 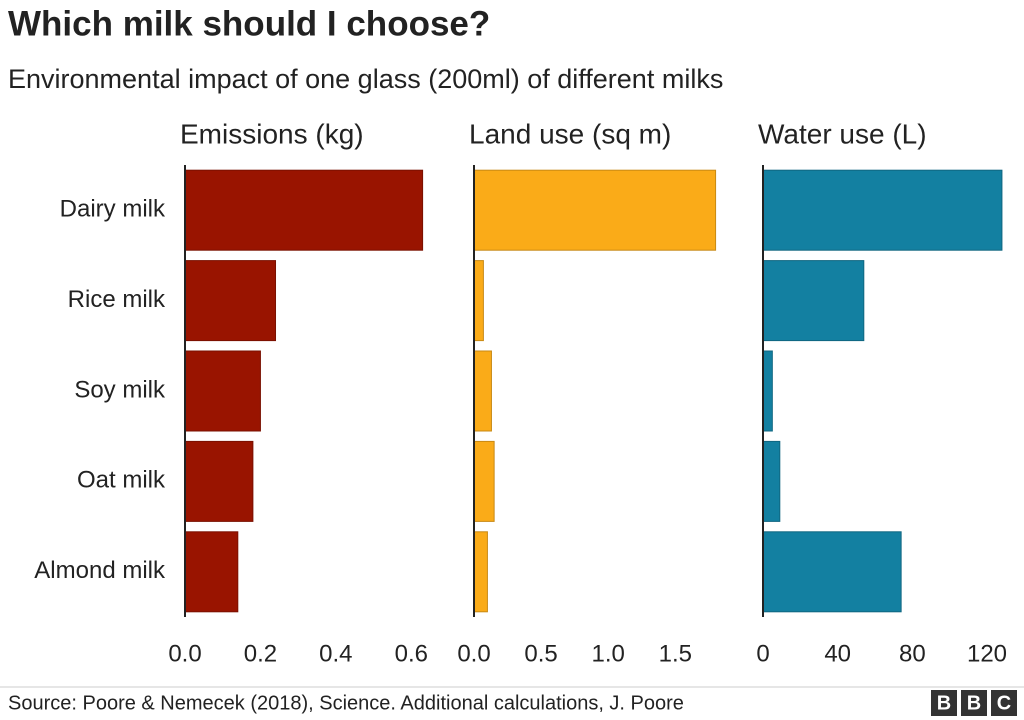 What do you see at coordinates (912, 653) in the screenshot?
I see `x-tick-label: 80` at bounding box center [912, 653].